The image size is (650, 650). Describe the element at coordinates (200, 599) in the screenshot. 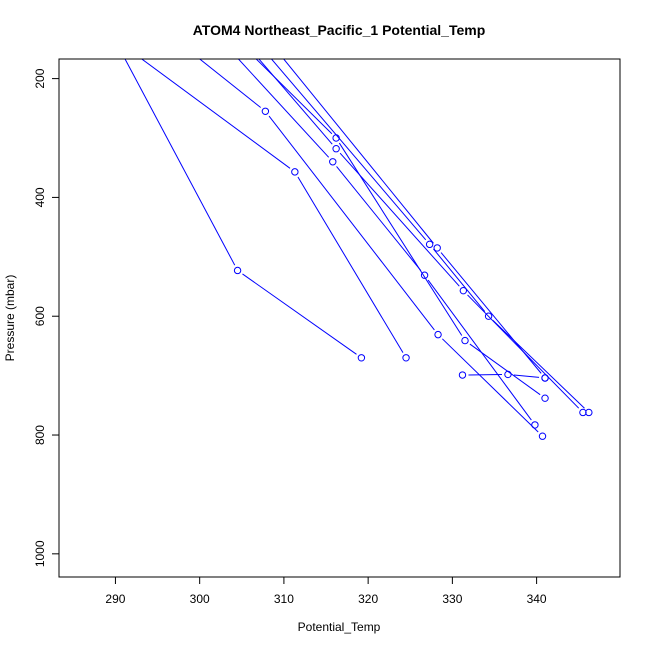

I see `x-tick-label: 300` at that location.